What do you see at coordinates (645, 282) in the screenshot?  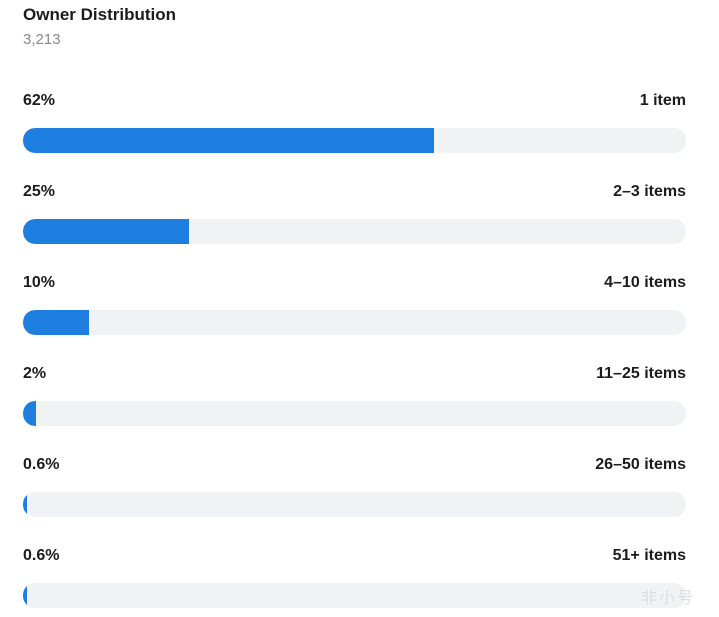 I see `category-label: 4–10 items` at bounding box center [645, 282].